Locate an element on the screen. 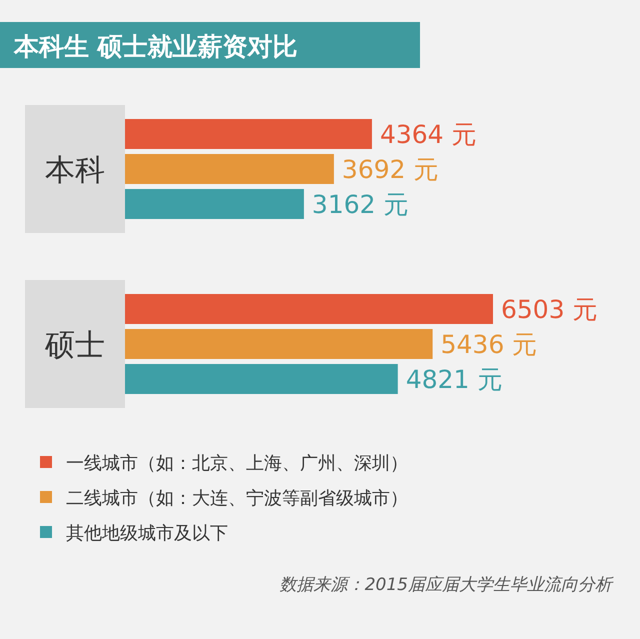  legend-label: 二线城市（如：大连、宁波等副省级城市） is located at coordinates (237, 498).